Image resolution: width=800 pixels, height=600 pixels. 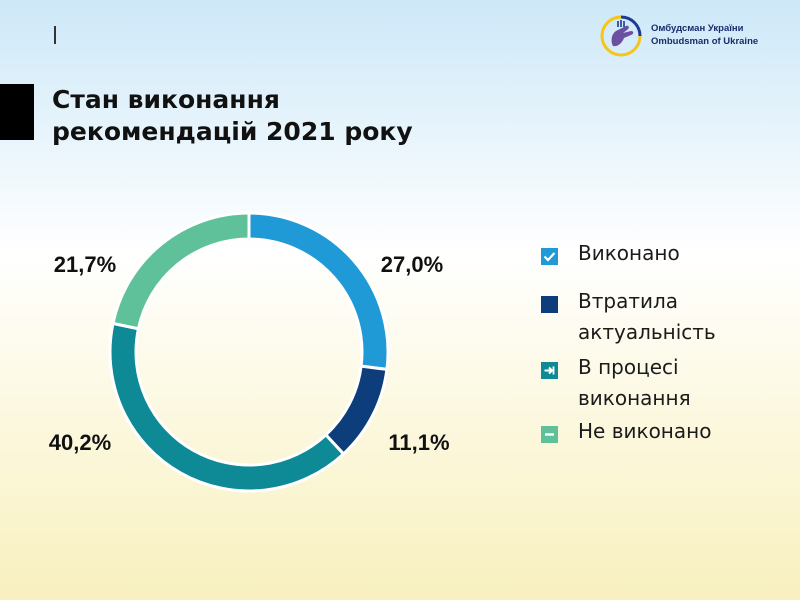 I want to click on title-accent-bar, so click(x=17, y=112).